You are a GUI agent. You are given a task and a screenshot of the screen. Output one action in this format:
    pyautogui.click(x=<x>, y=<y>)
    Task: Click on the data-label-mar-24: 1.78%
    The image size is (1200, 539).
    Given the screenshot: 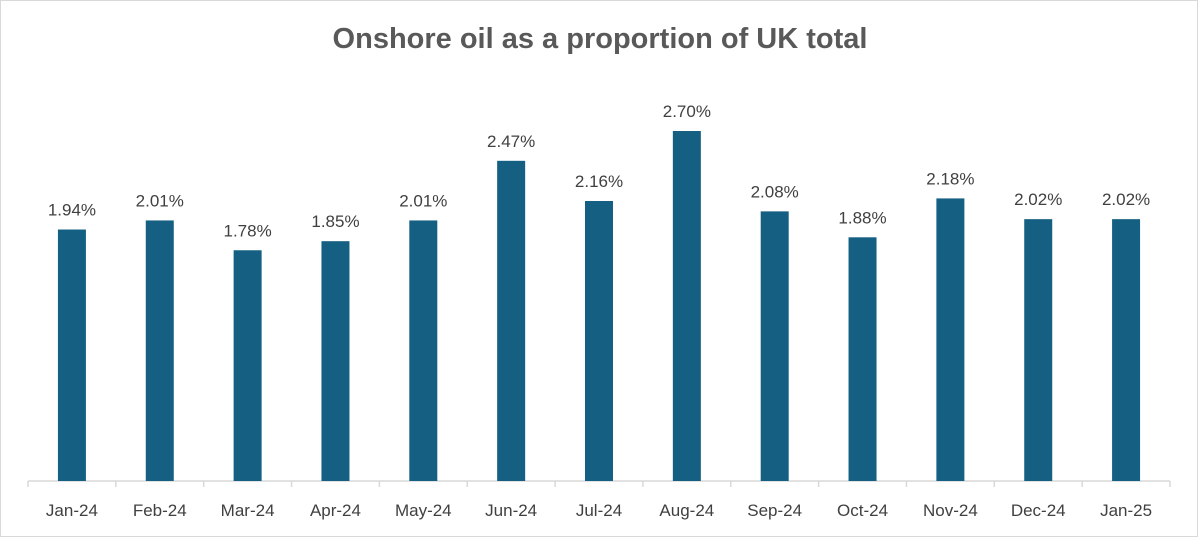 What is the action you would take?
    pyautogui.click(x=248, y=230)
    